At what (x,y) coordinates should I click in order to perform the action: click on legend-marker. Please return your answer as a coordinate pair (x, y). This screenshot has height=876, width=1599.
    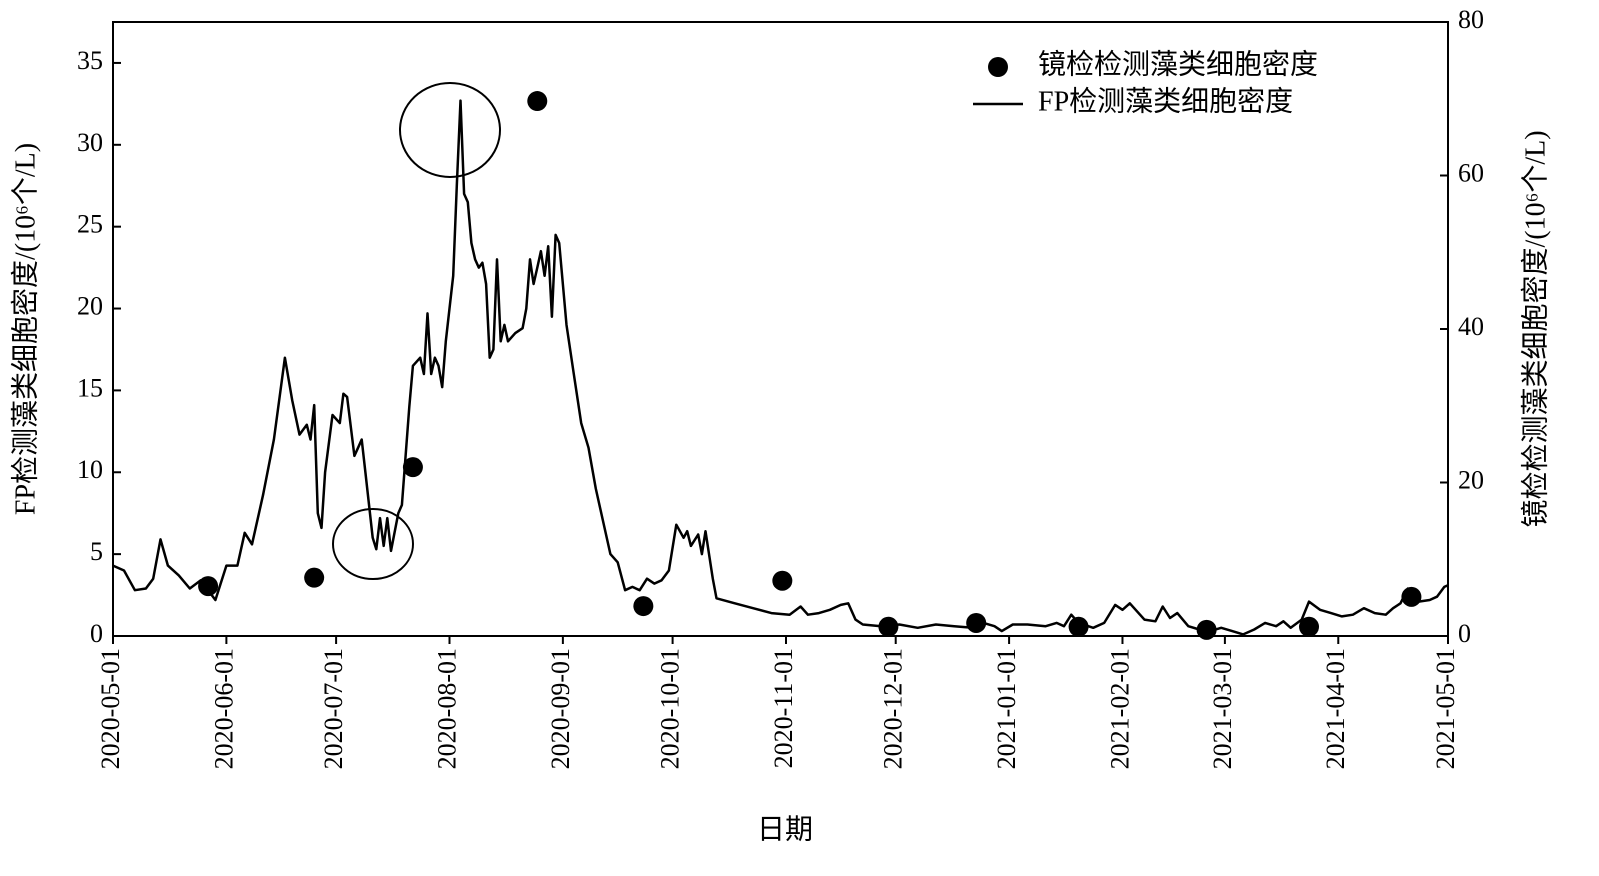
    Looking at the image, I should click on (998, 67).